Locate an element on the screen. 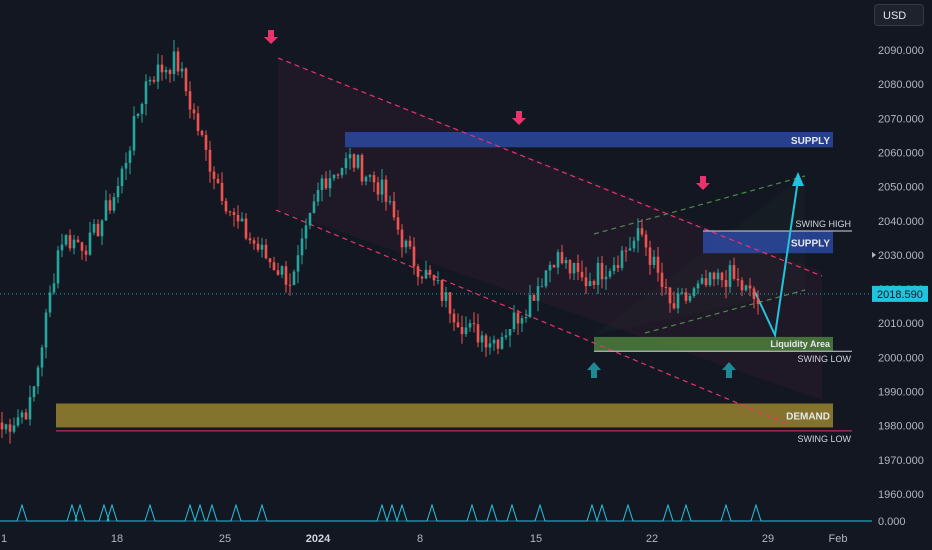  currency-button: USD is located at coordinates (899, 15).